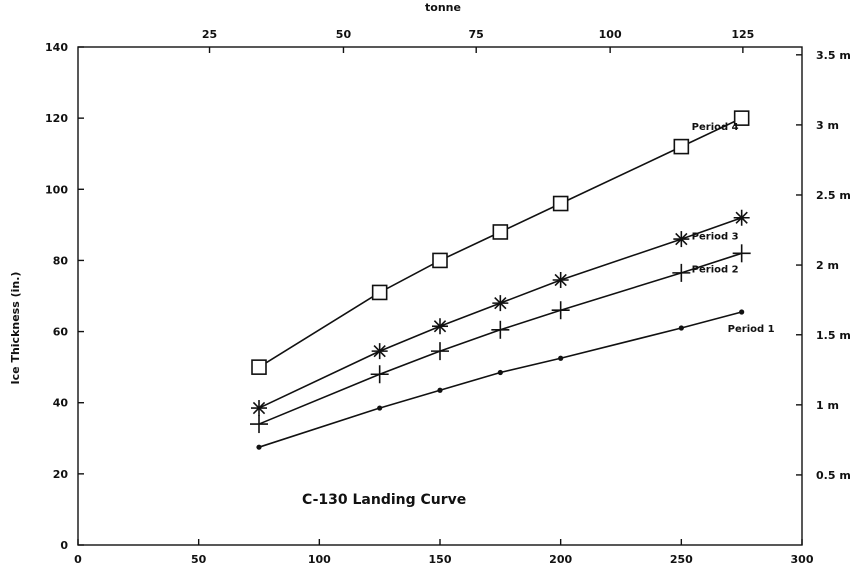 This screenshot has width=865, height=584. Describe the element at coordinates (443, 7) in the screenshot. I see `top-axis-title: tonne` at that location.